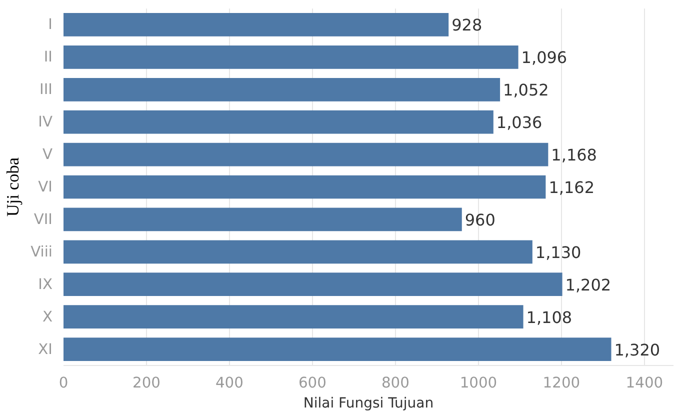 This screenshot has height=414, width=683. I want to click on y-axis-title: Uji coba, so click(13, 187).